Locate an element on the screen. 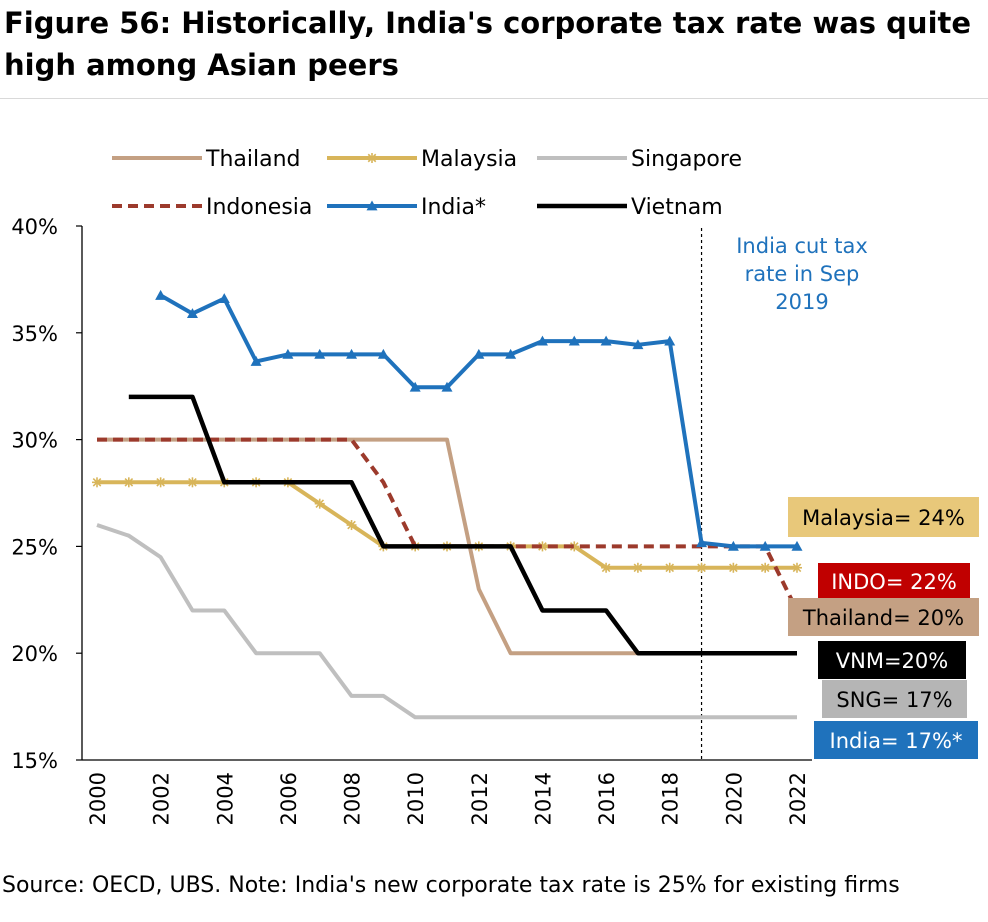 The image size is (988, 922). legend-item-india: India* is located at coordinates (406, 207).